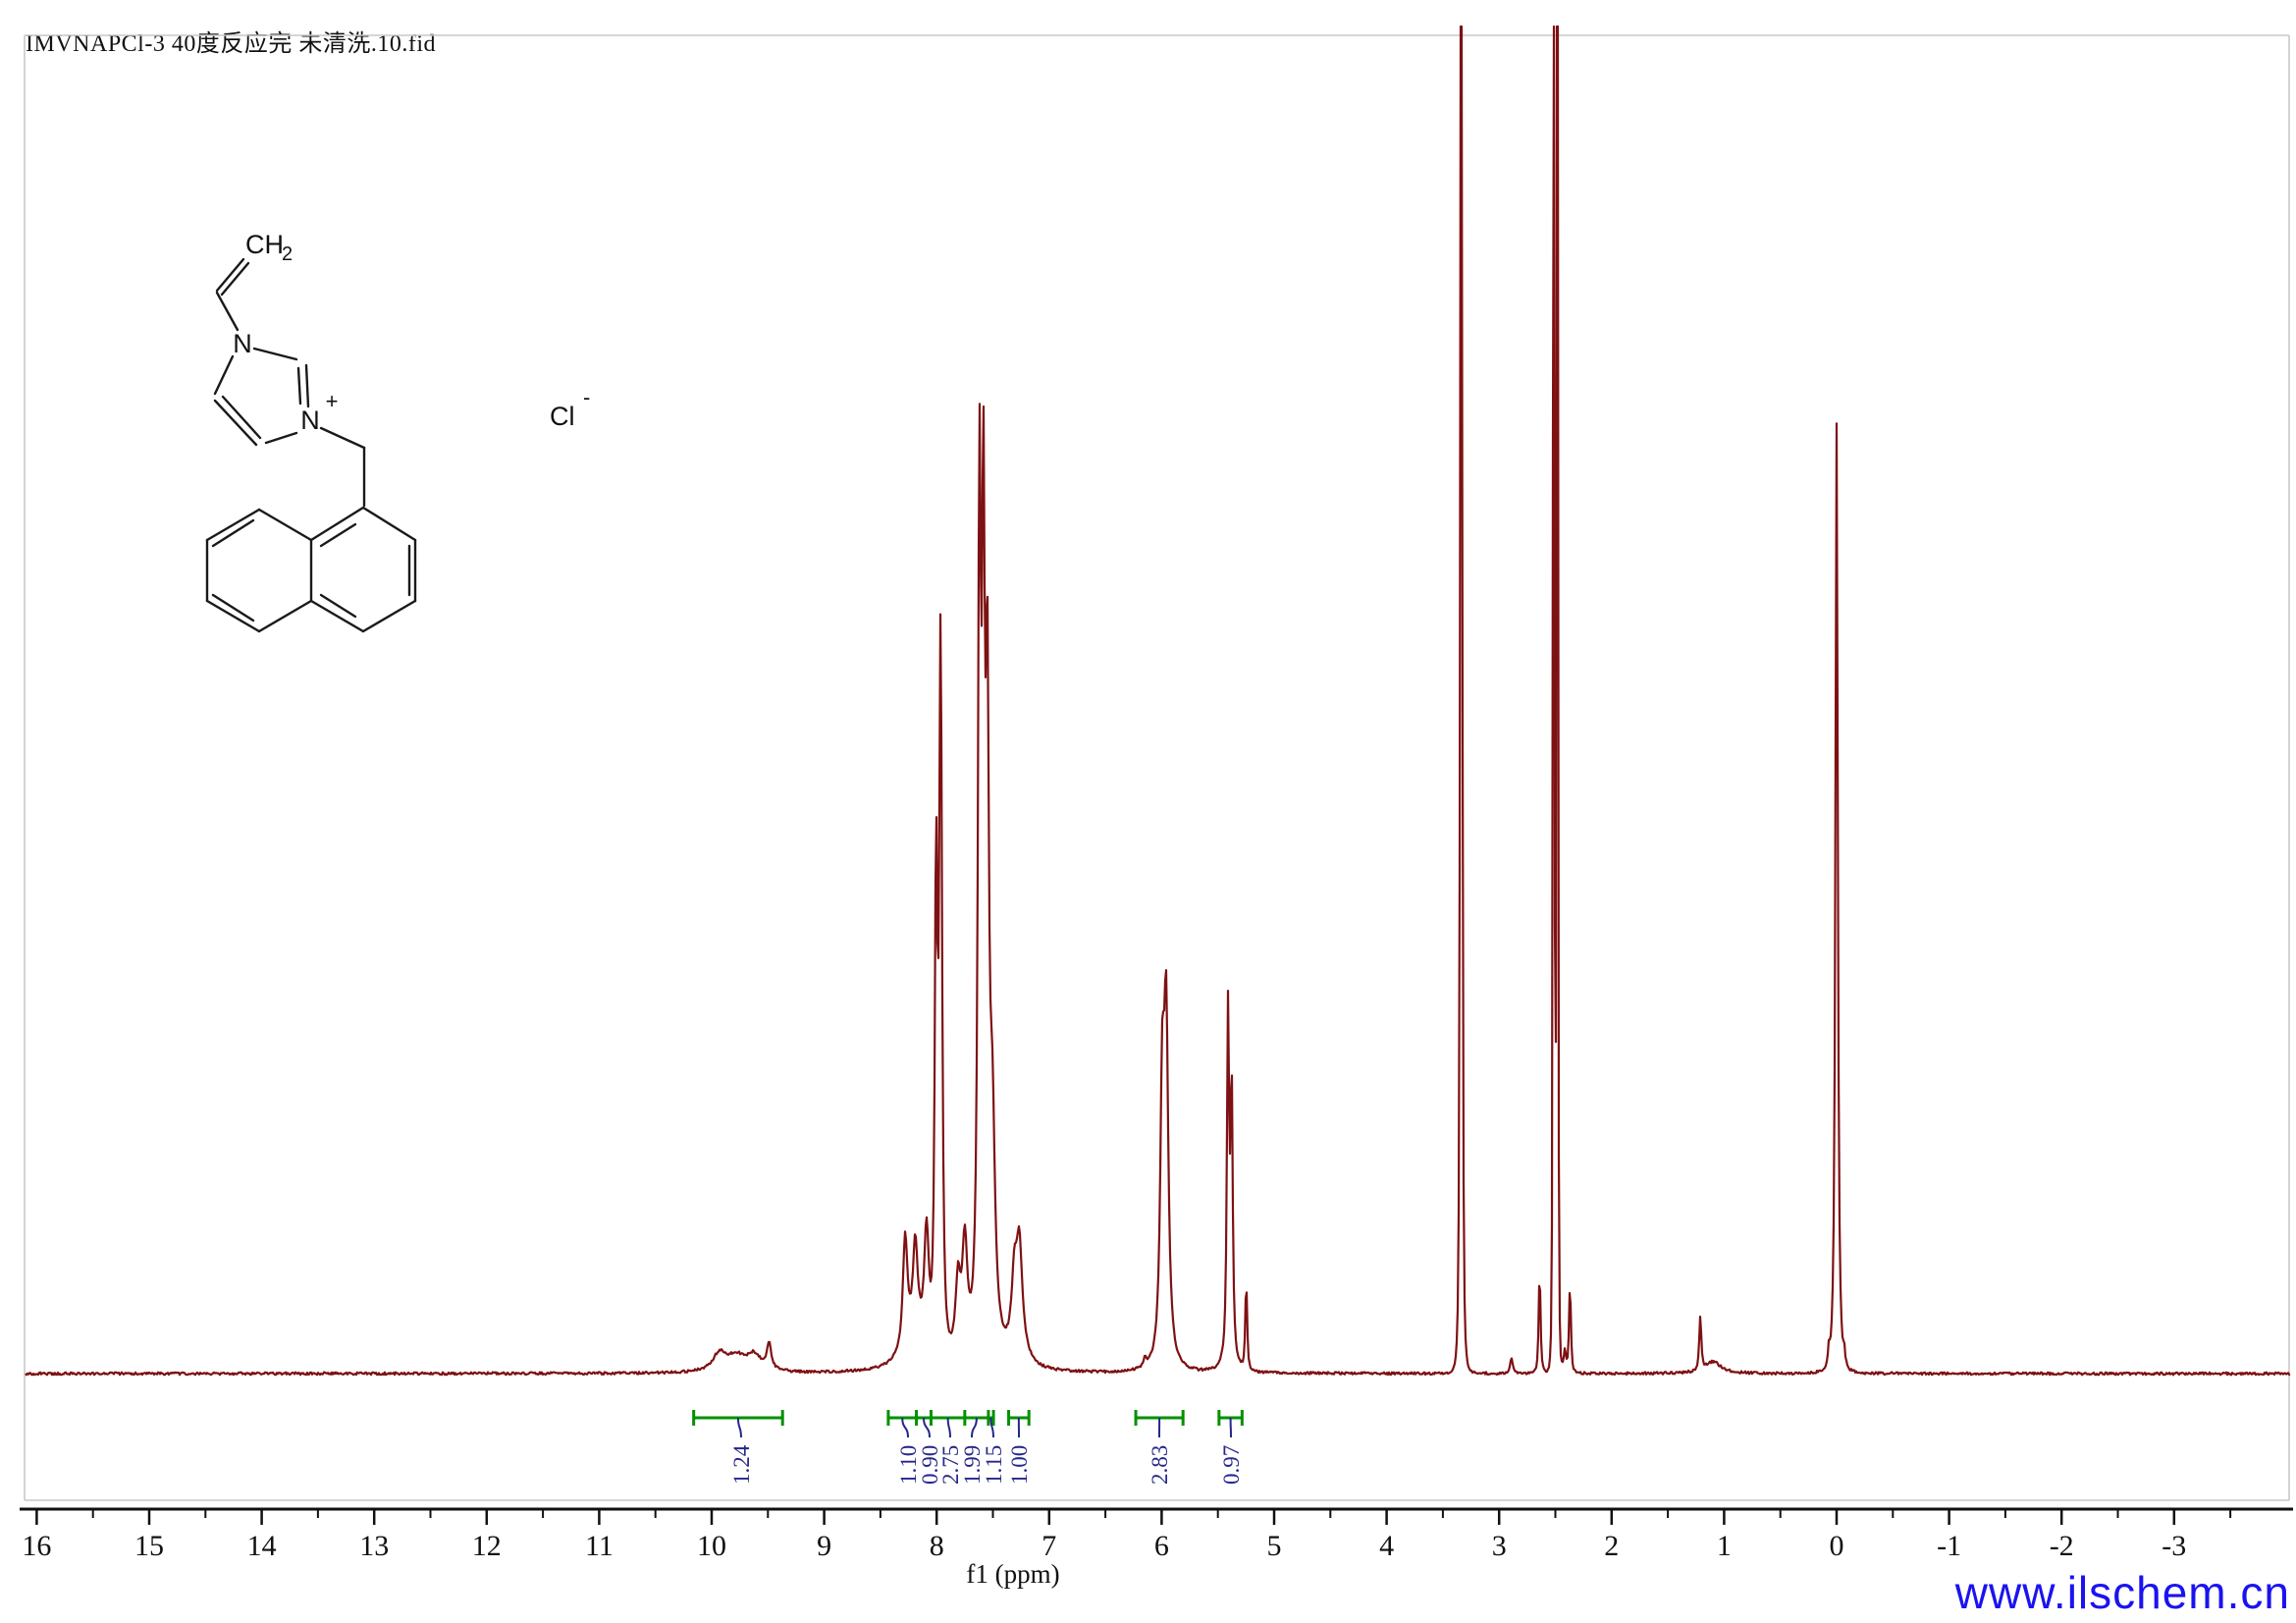 This screenshot has height=1623, width=2296. I want to click on axis-tick-label: 13, so click(374, 1546).